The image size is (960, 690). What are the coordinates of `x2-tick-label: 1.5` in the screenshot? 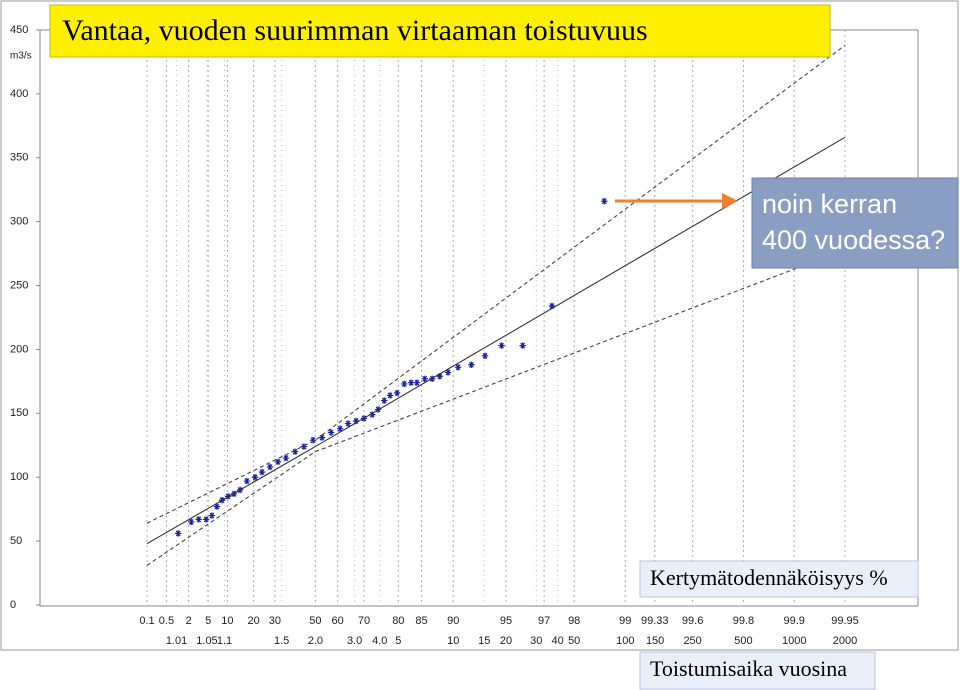 It's located at (281, 641).